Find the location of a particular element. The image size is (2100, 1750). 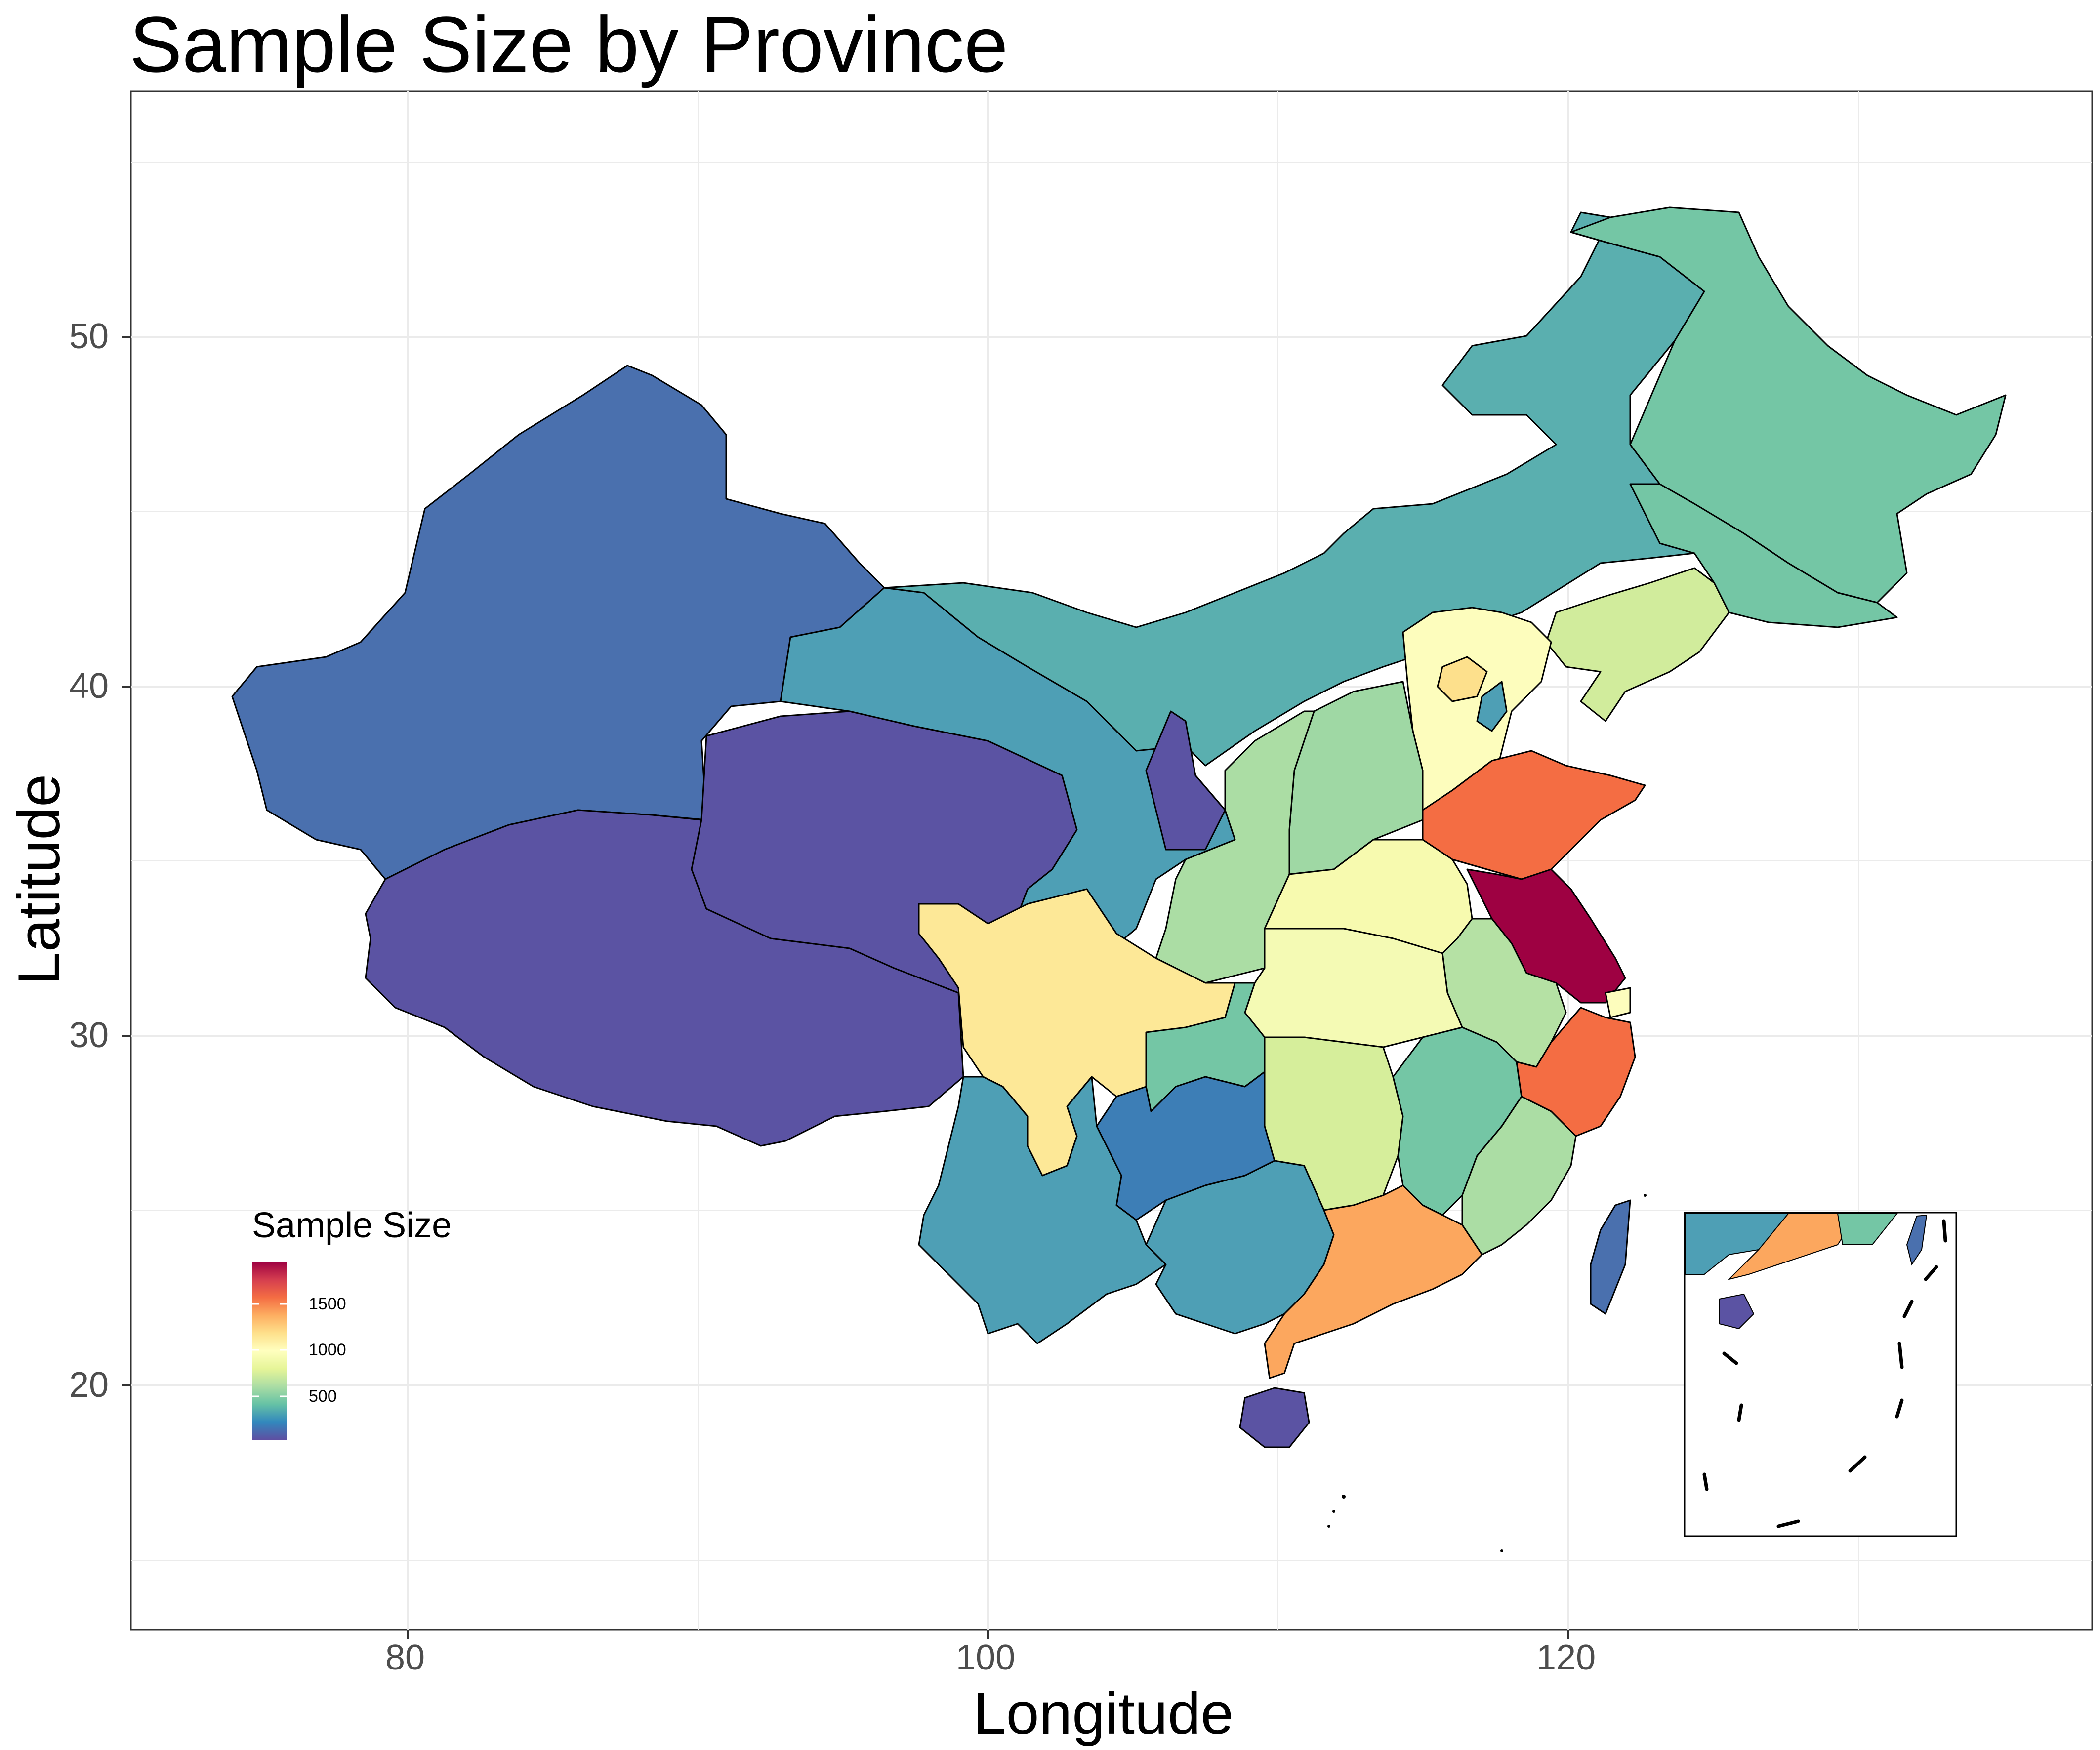

y-tick-label: 40 is located at coordinates (89, 686).